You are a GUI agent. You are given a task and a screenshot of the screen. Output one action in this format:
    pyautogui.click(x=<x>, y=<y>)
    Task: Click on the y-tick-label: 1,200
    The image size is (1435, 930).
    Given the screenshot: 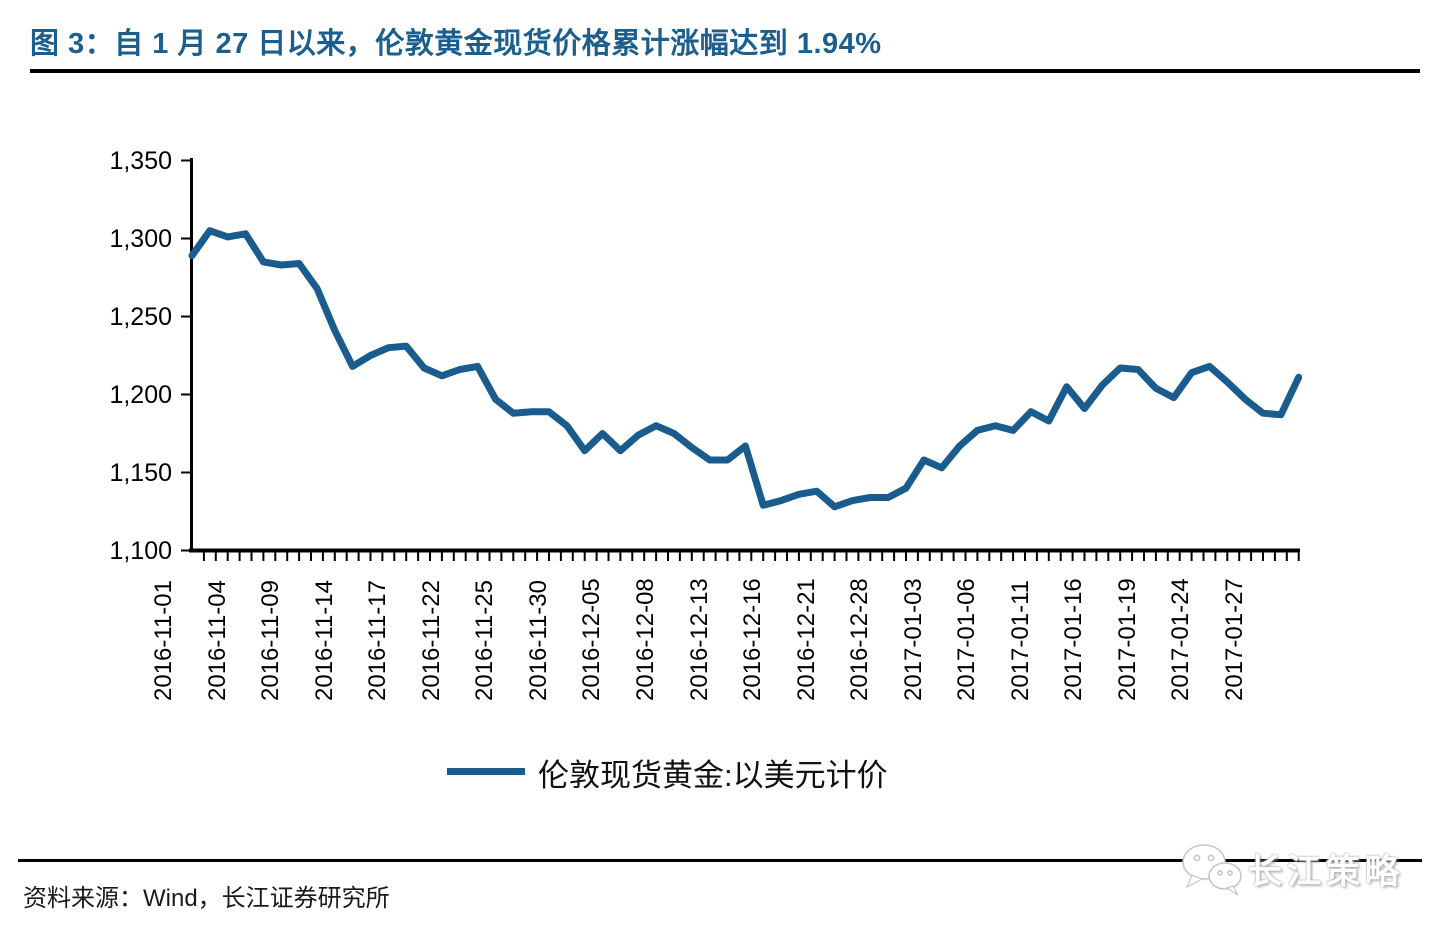 What is the action you would take?
    pyautogui.click(x=140, y=394)
    